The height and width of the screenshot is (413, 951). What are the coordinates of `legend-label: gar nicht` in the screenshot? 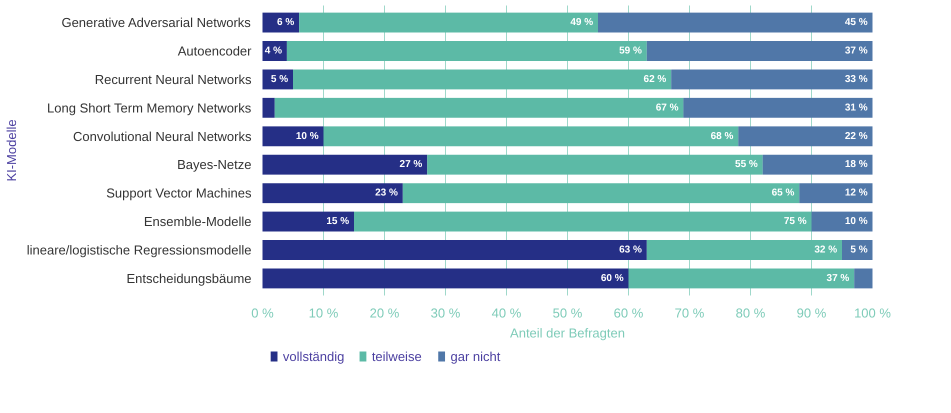 It's located at (475, 356).